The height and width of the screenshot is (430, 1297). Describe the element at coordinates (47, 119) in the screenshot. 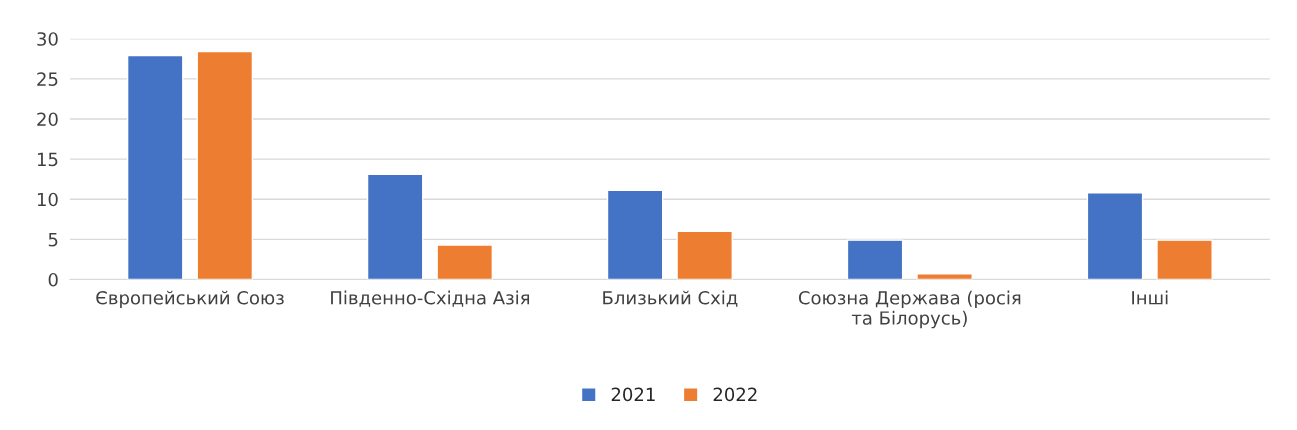

I see `y-tick-label: 20` at that location.